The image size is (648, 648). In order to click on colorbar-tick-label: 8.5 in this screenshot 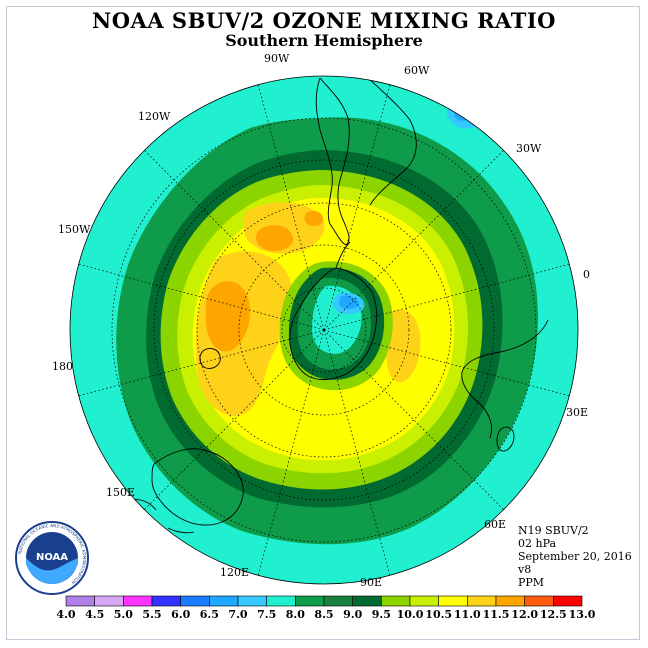, I will do `click(324, 614)`.